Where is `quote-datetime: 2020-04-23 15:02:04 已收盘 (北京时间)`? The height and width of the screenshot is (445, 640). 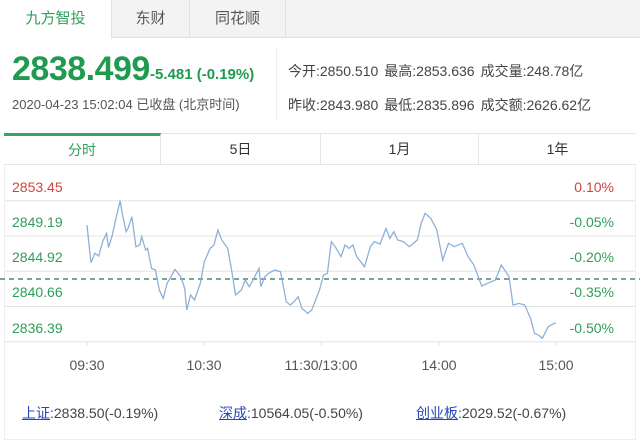
quote-datetime: 2020-04-23 15:02:04 已收盘 (北京时间) is located at coordinates (126, 104).